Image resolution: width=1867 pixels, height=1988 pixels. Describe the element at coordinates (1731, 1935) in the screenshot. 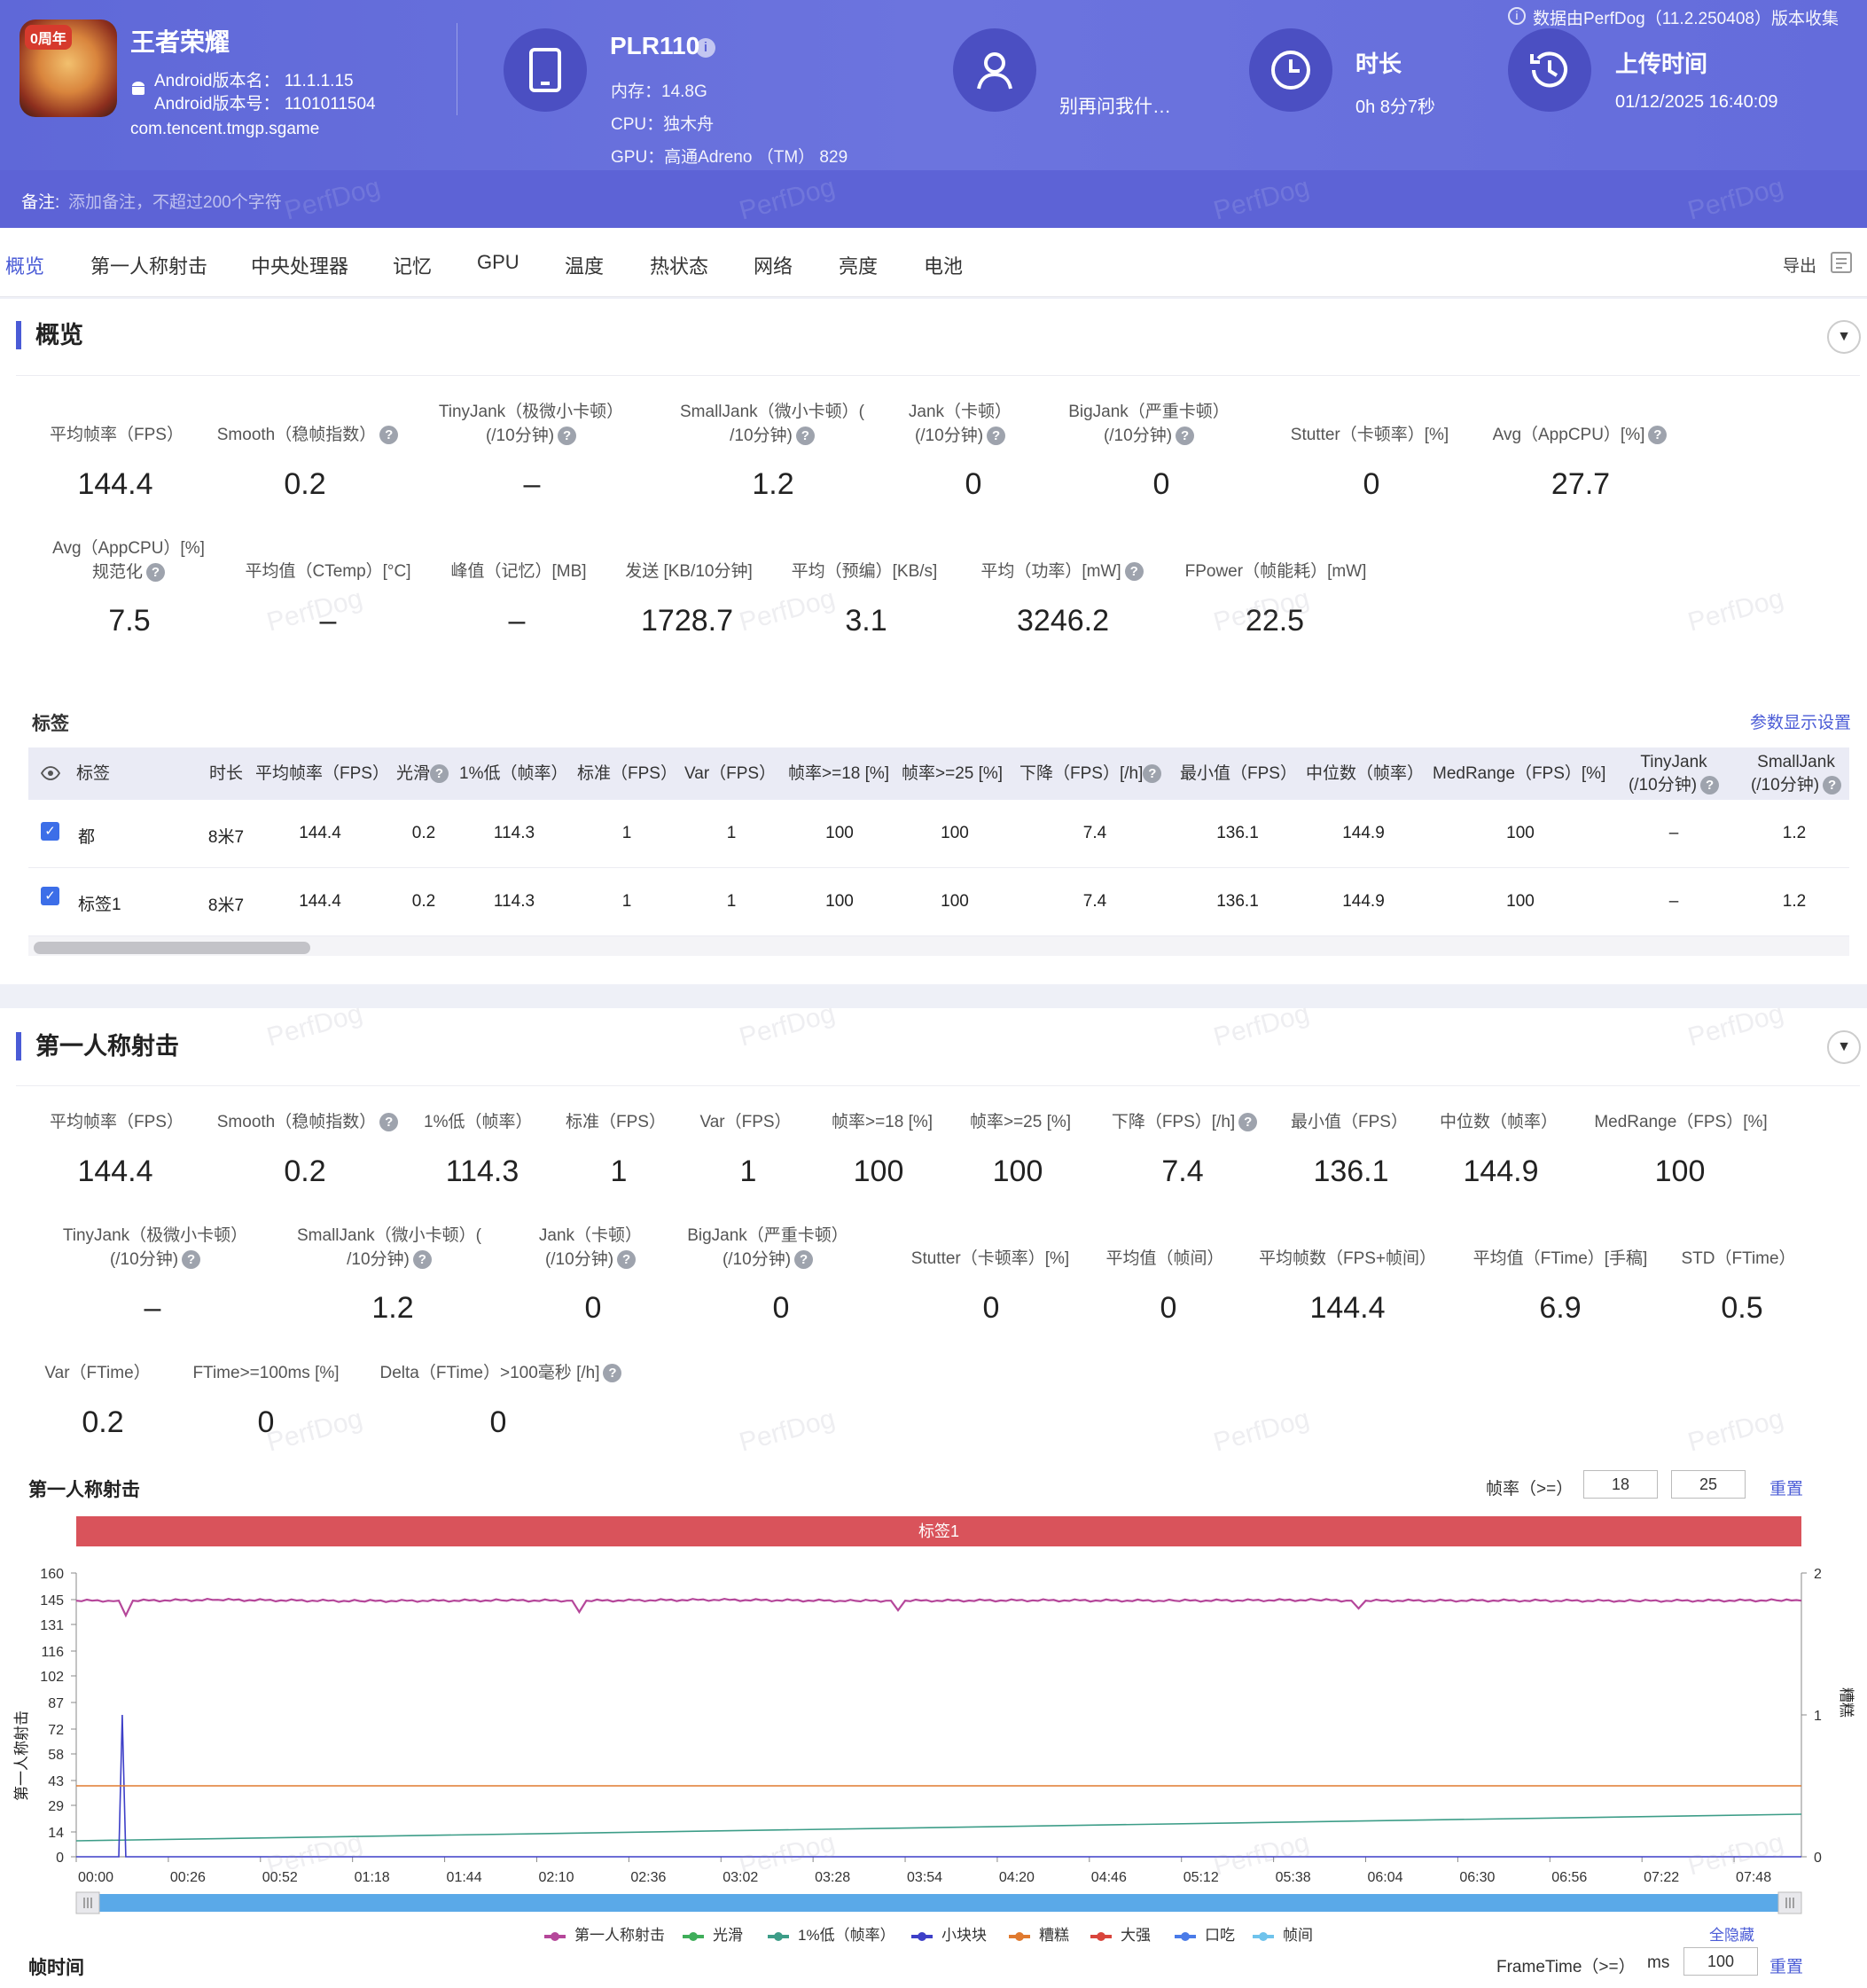

I see `hide-all-button: 全隐藏` at that location.